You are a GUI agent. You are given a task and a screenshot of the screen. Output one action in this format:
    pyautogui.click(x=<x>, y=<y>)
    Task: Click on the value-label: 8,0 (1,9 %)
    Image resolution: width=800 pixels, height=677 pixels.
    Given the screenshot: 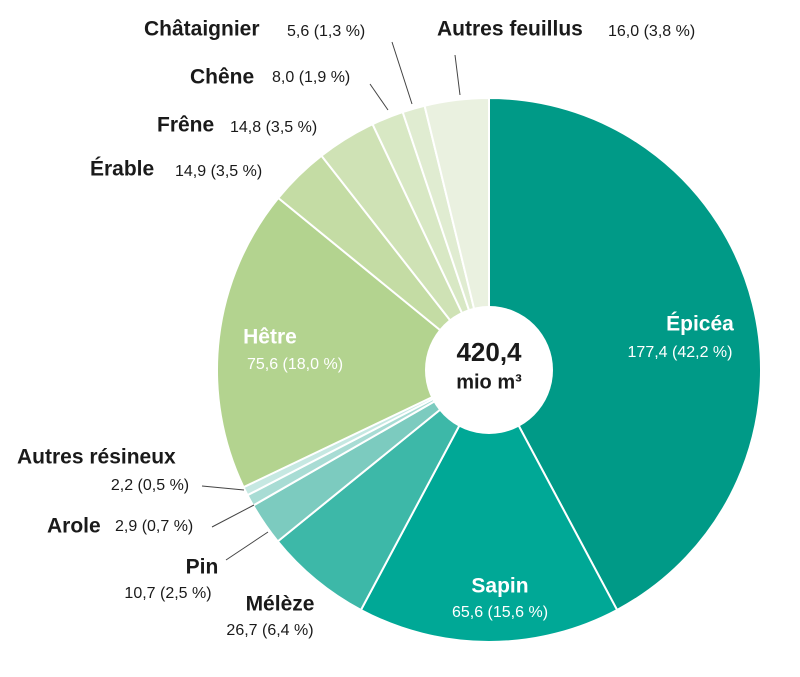 What is the action you would take?
    pyautogui.click(x=311, y=77)
    